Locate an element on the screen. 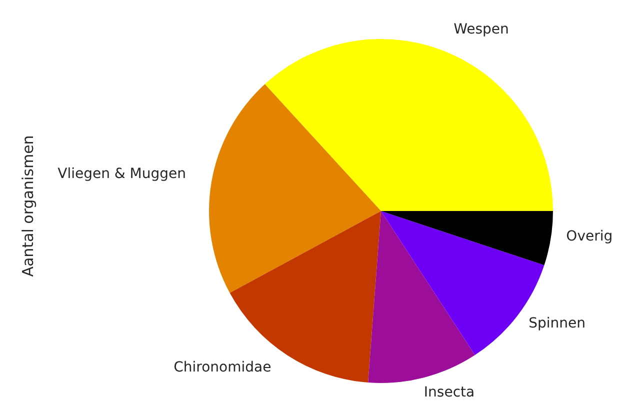 The image size is (622, 412). text: Aantal organismen is located at coordinates (28, 206).